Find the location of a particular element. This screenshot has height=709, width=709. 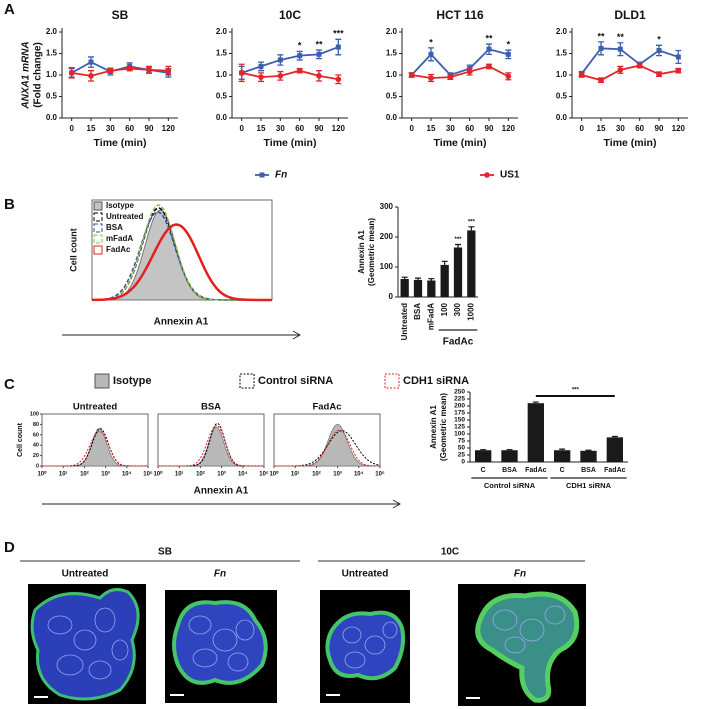

y-axis-label: ANXA1 mRNA is located at coordinates (26, 75).